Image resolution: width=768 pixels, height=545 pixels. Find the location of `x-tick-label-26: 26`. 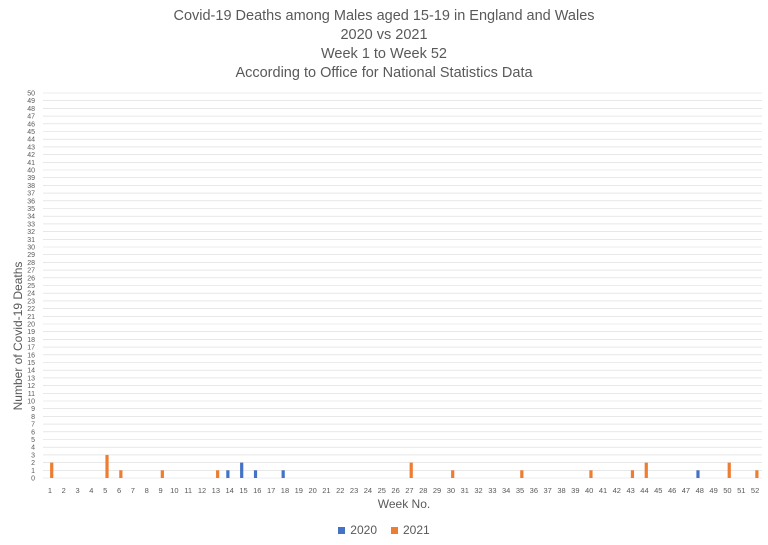

x-tick-label-26: 26 is located at coordinates (395, 490).